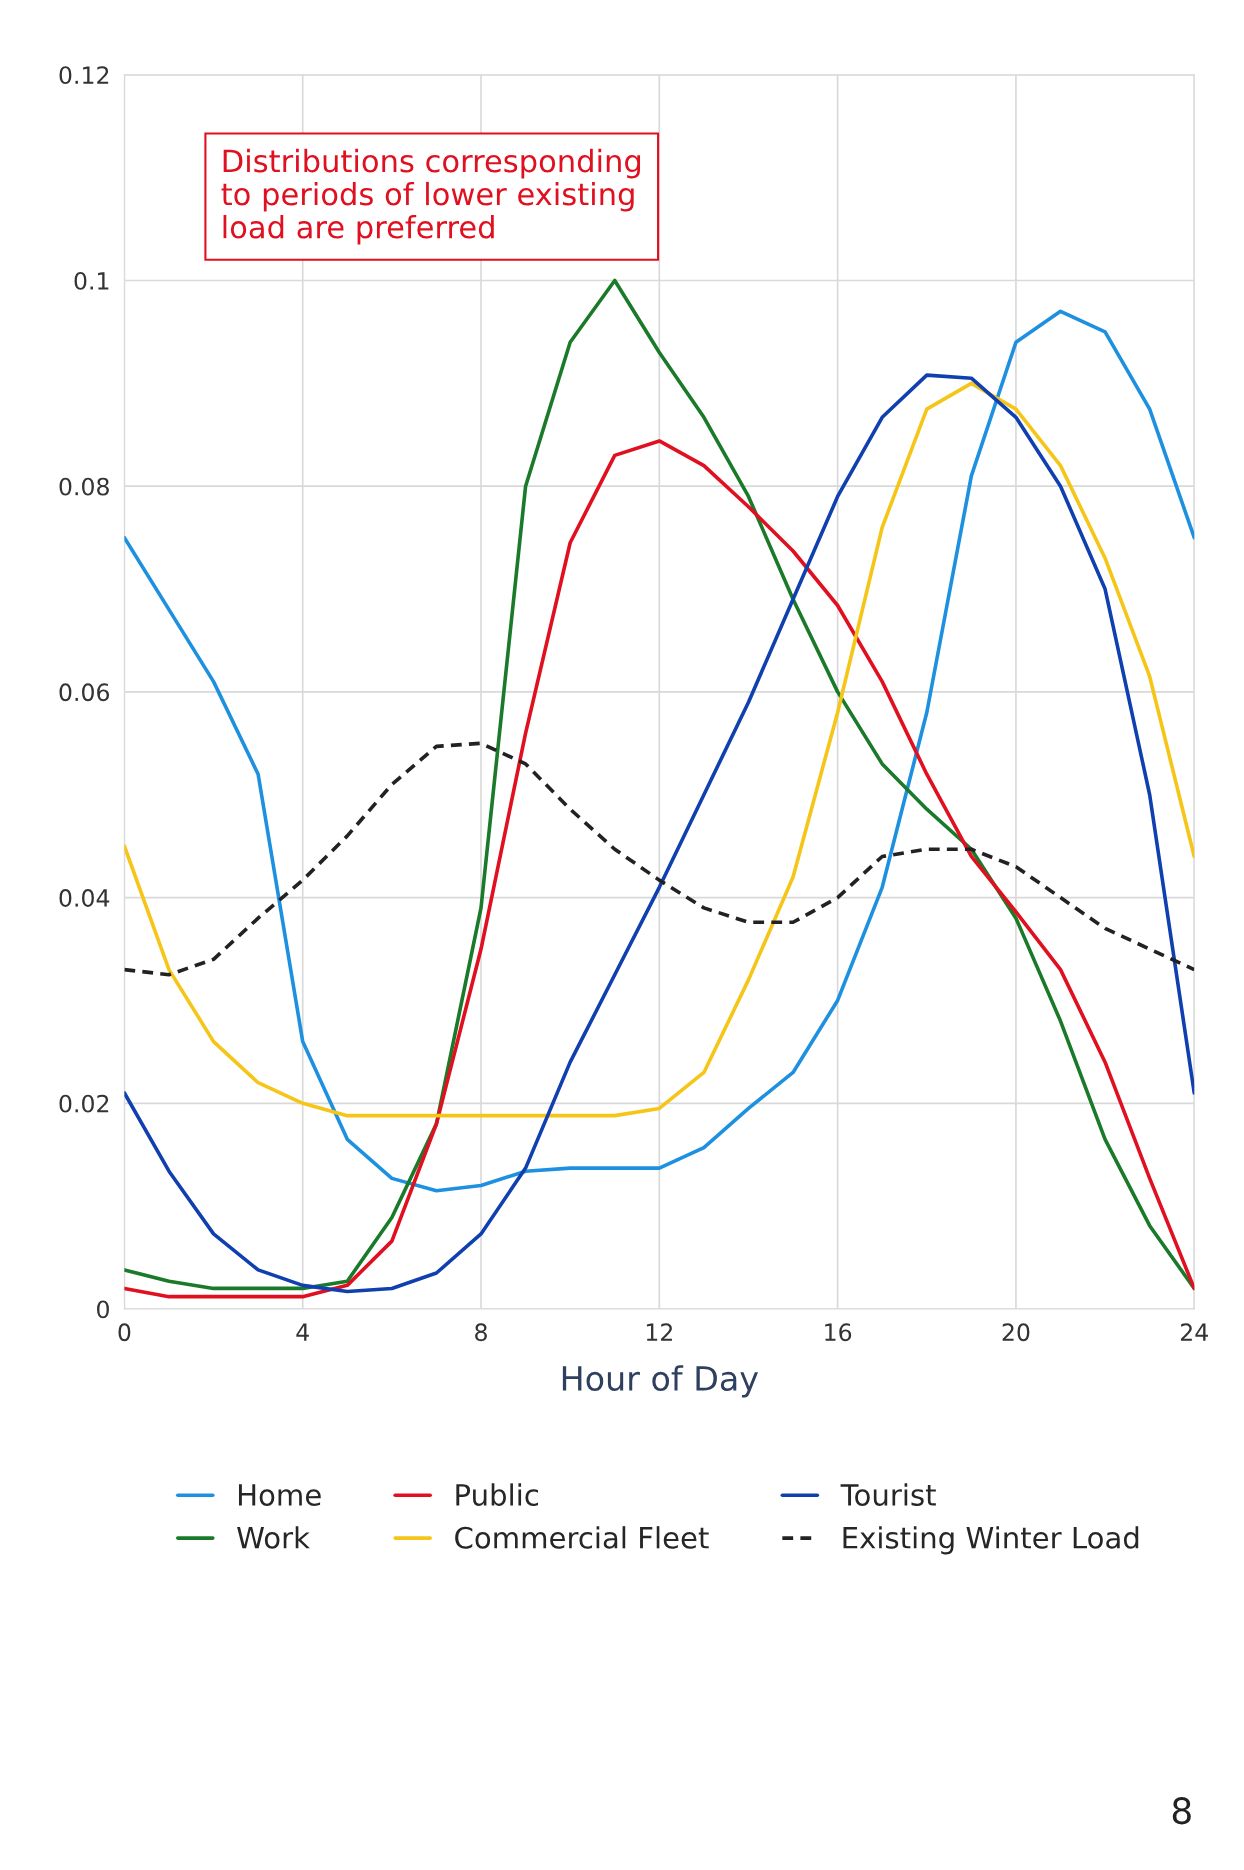  I want to click on legend-label: Home, so click(279, 1495).